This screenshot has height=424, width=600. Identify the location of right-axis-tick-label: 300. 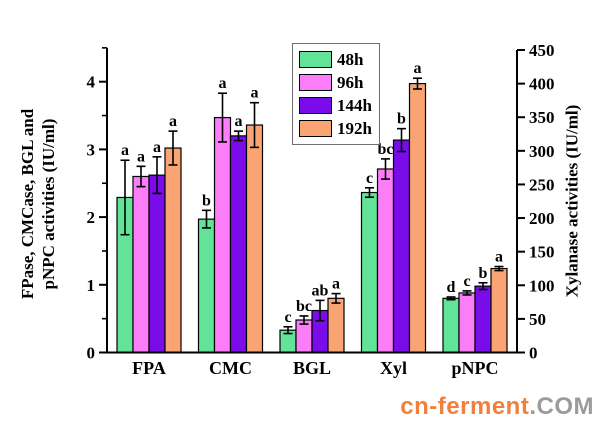
(542, 151).